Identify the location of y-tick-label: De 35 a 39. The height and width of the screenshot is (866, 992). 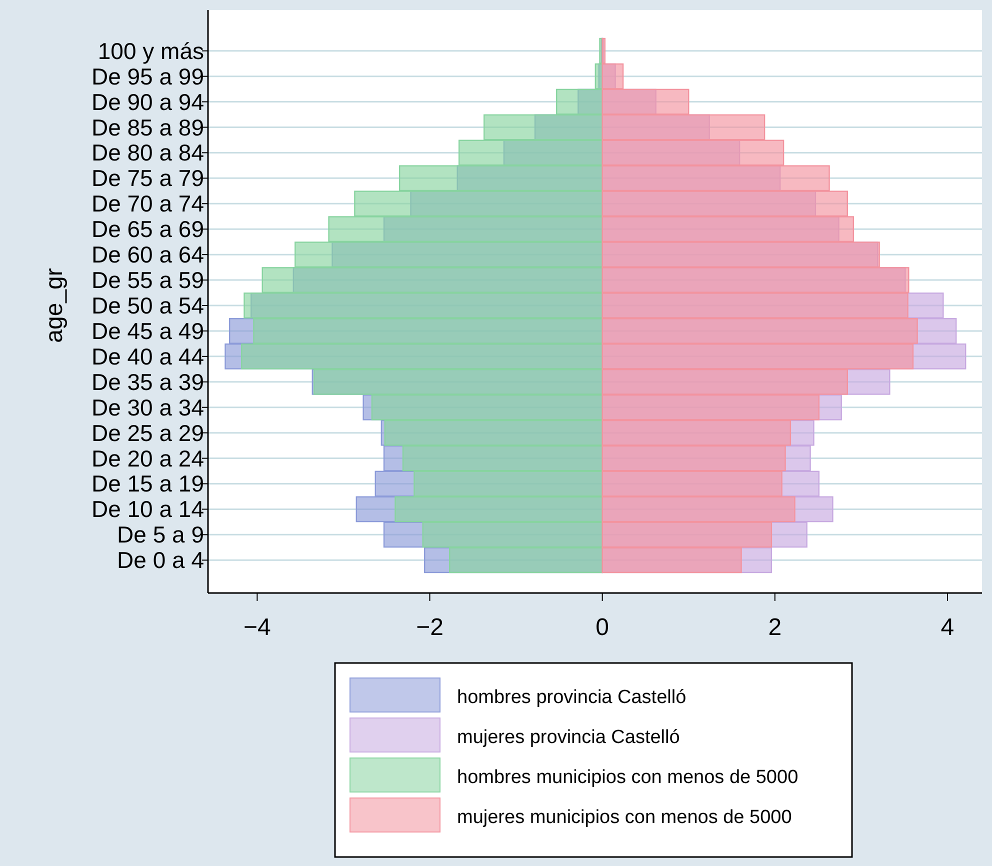
(147, 381).